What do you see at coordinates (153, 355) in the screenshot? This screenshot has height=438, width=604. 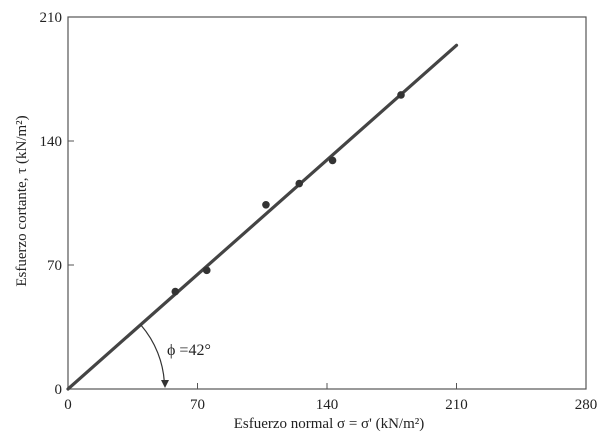 I see `angle-arc` at bounding box center [153, 355].